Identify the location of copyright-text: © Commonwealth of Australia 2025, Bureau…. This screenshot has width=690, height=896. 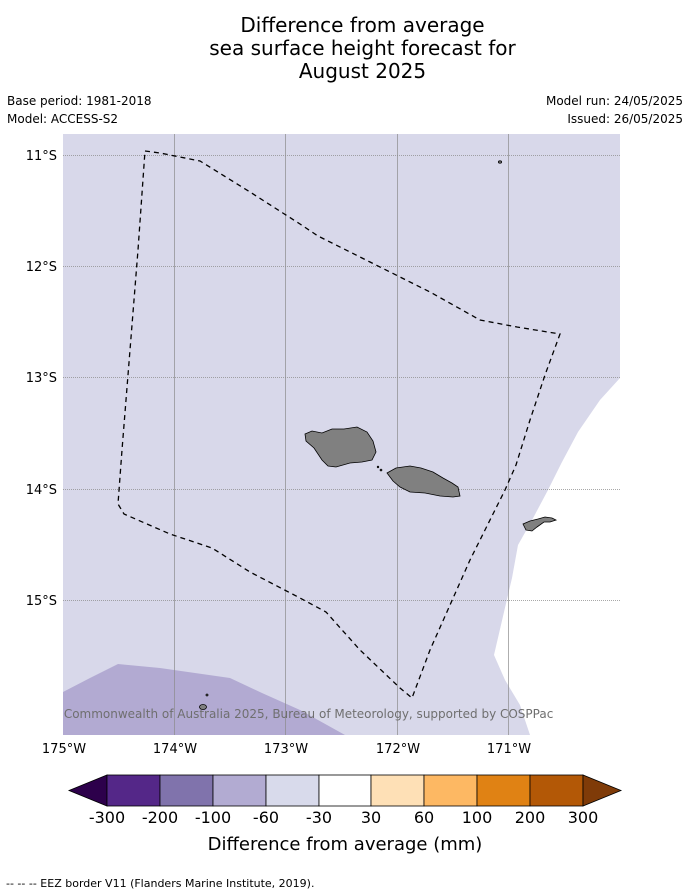
(300, 714).